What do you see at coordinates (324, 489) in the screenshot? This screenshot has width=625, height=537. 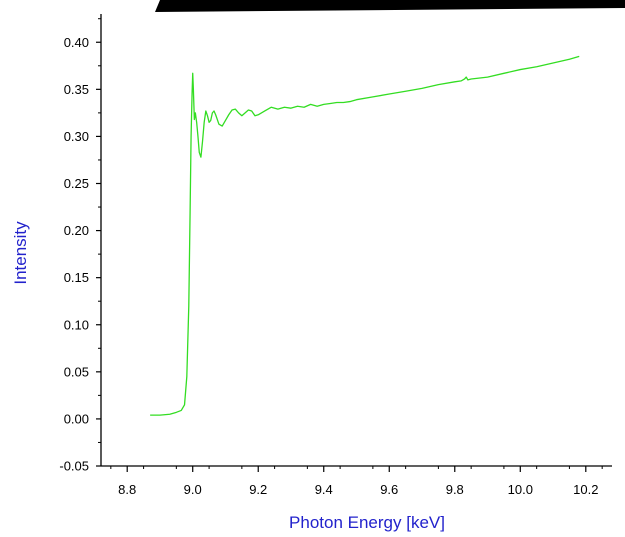 I see `x-tick-label: 9.4` at bounding box center [324, 489].